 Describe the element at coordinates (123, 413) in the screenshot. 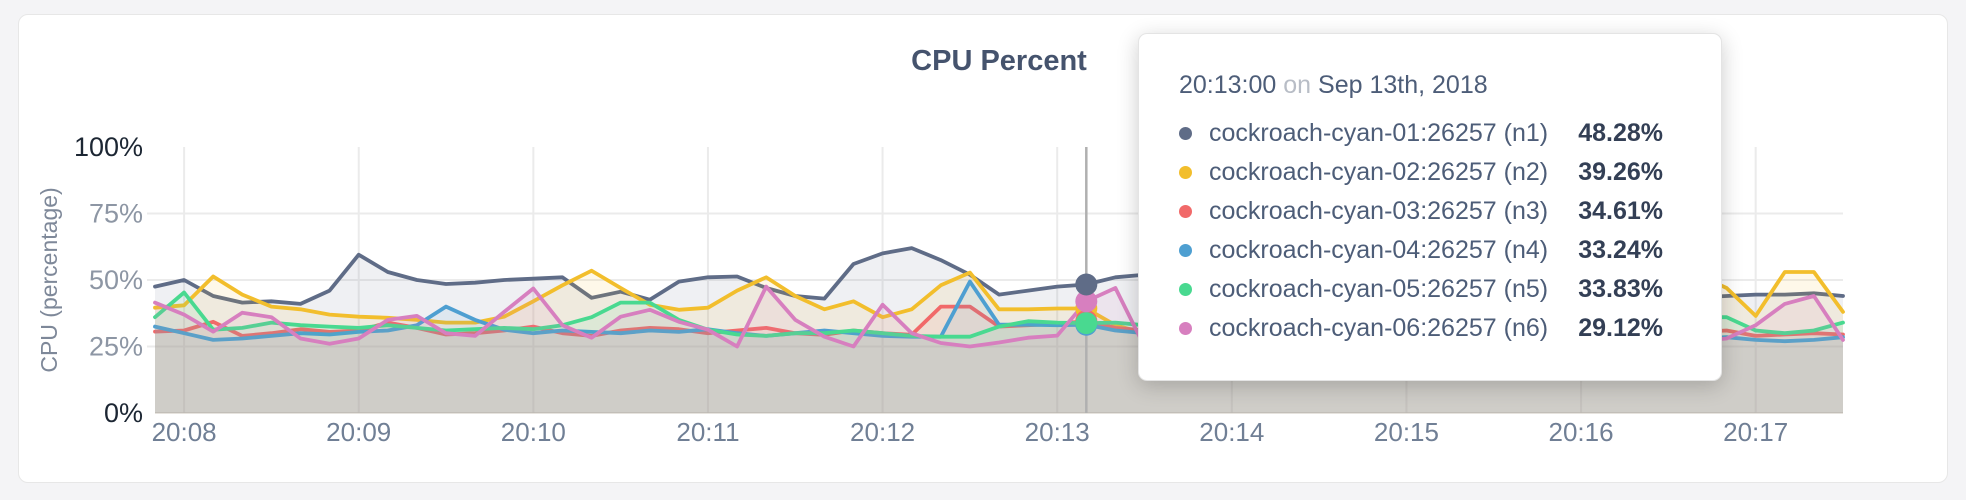

I see `y-tick-label: 0%` at that location.